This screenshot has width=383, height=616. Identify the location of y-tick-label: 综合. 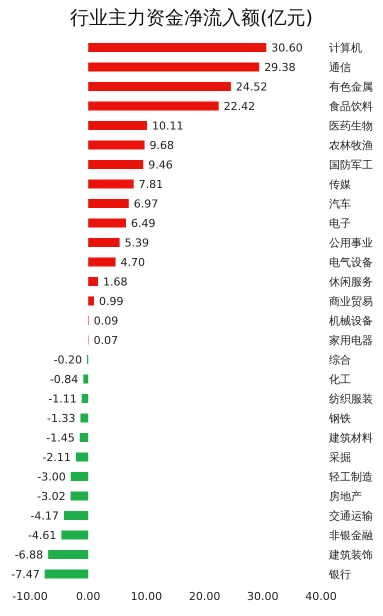
(340, 360).